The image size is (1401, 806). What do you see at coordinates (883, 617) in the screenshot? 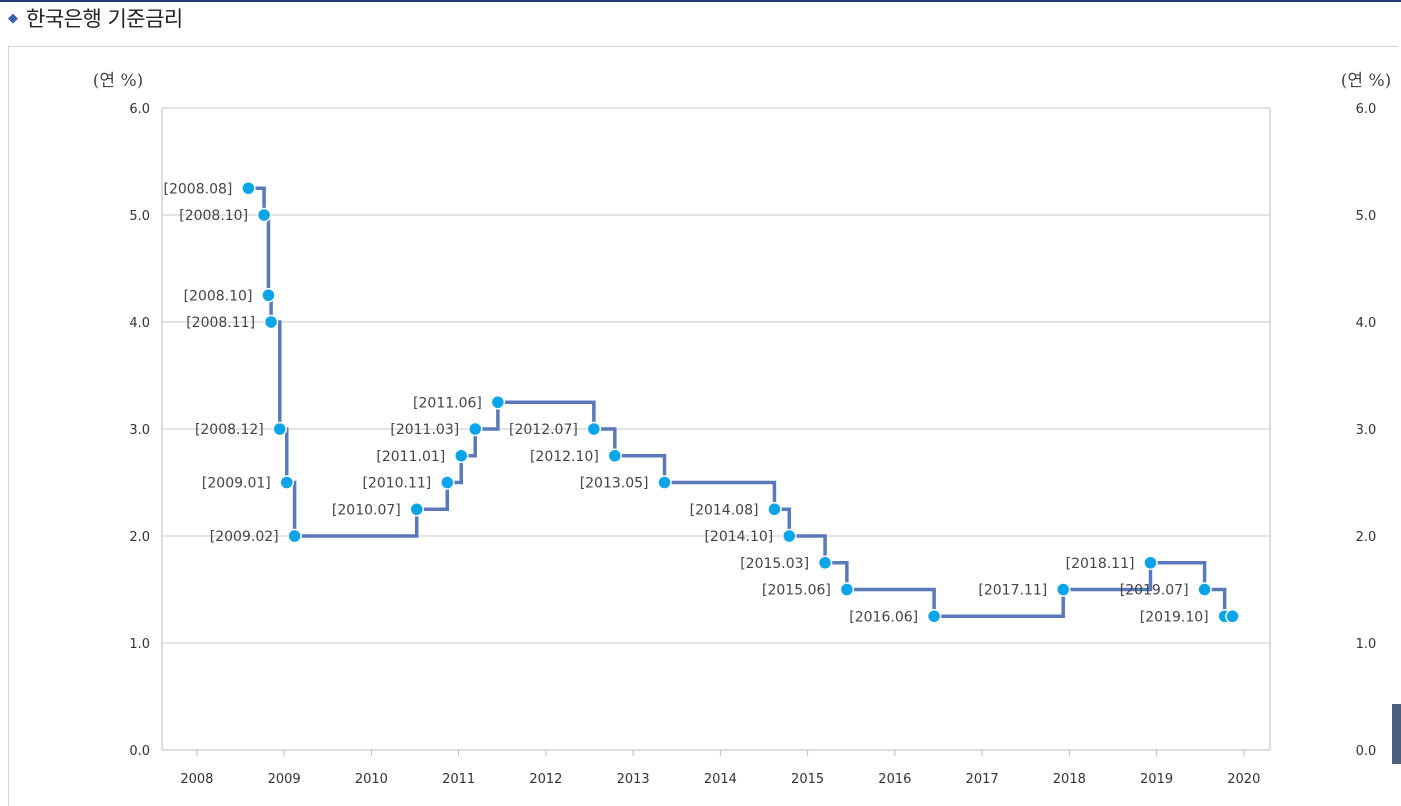
I see `data-label: [2016.06]` at bounding box center [883, 617].